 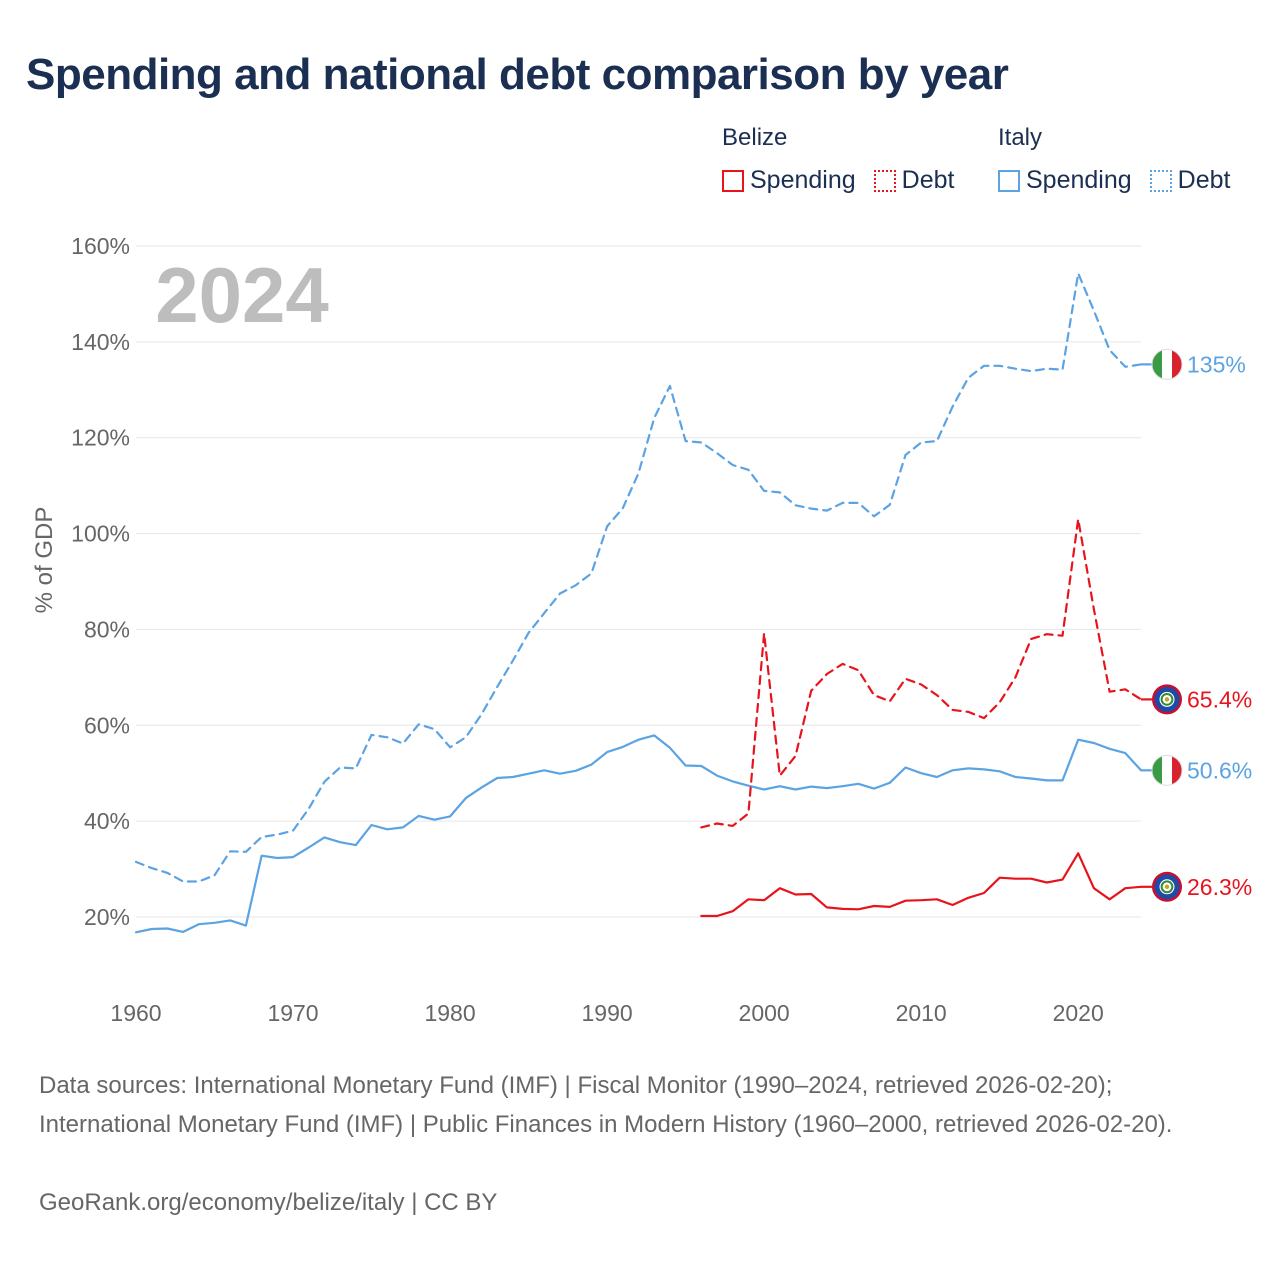 What do you see at coordinates (1216, 364) in the screenshot?
I see `italy-debt-end-label: 135%` at bounding box center [1216, 364].